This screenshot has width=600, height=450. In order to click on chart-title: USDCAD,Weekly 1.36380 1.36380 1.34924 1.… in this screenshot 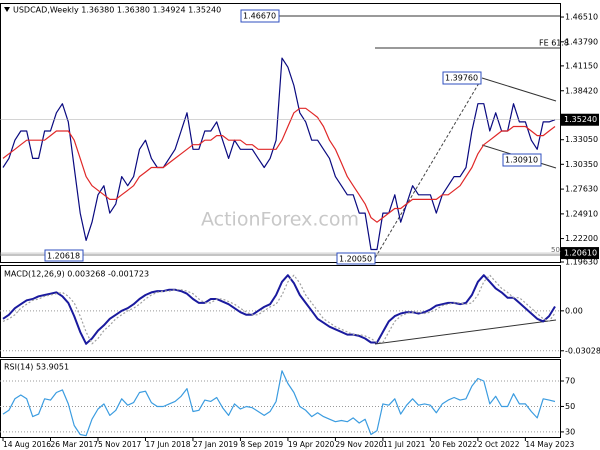, I will do `click(117, 10)`.